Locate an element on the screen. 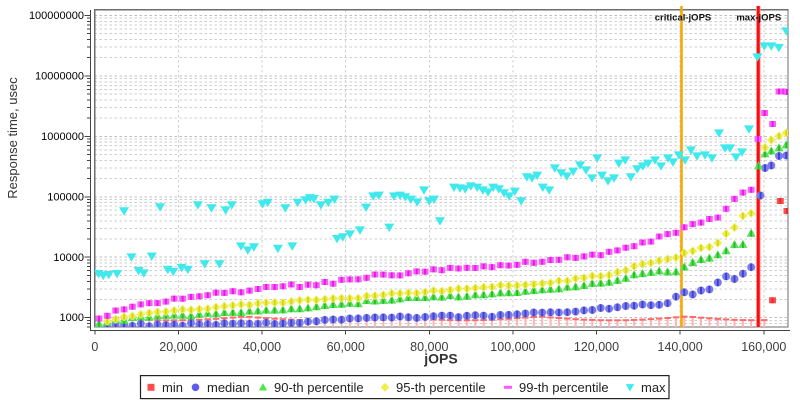  svg-text: jOPS is located at coordinates (440, 359).